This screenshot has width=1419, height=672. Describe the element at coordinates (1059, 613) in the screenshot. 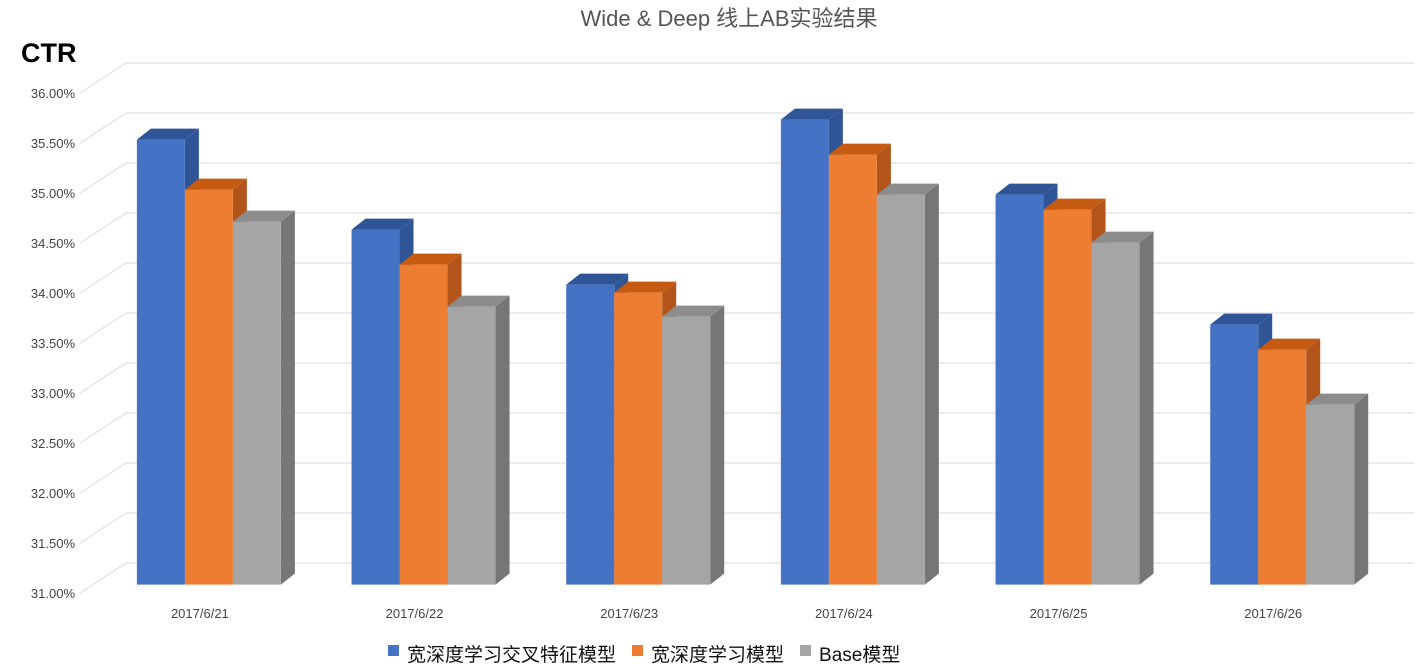

I see `x-tick-label: 2017/6/25` at that location.